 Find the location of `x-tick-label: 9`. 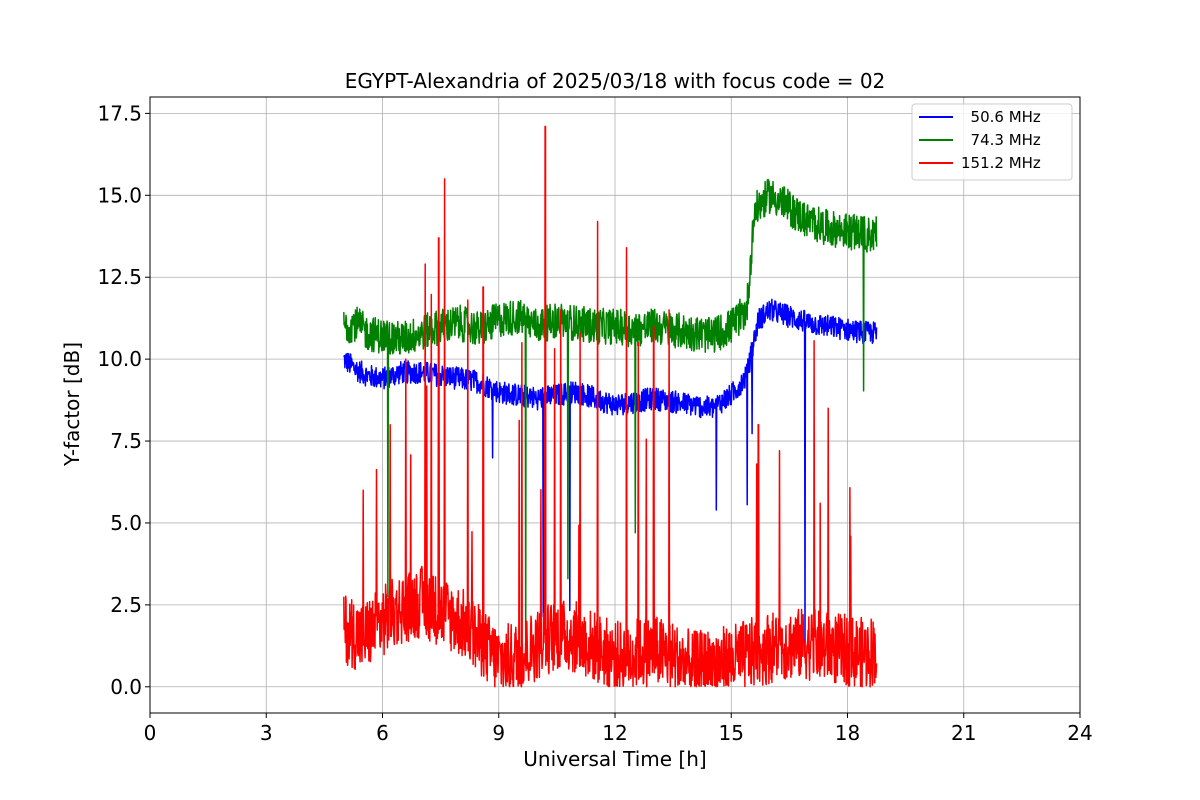

x-tick-label: 9 is located at coordinates (498, 733).